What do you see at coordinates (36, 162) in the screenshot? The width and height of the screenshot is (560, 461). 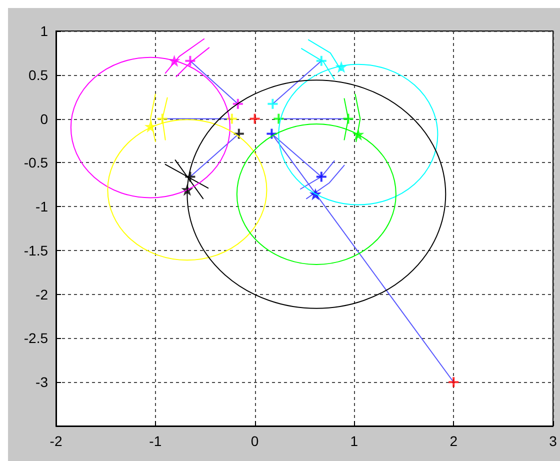 I see `y-tick-label: -0.5` at bounding box center [36, 162].